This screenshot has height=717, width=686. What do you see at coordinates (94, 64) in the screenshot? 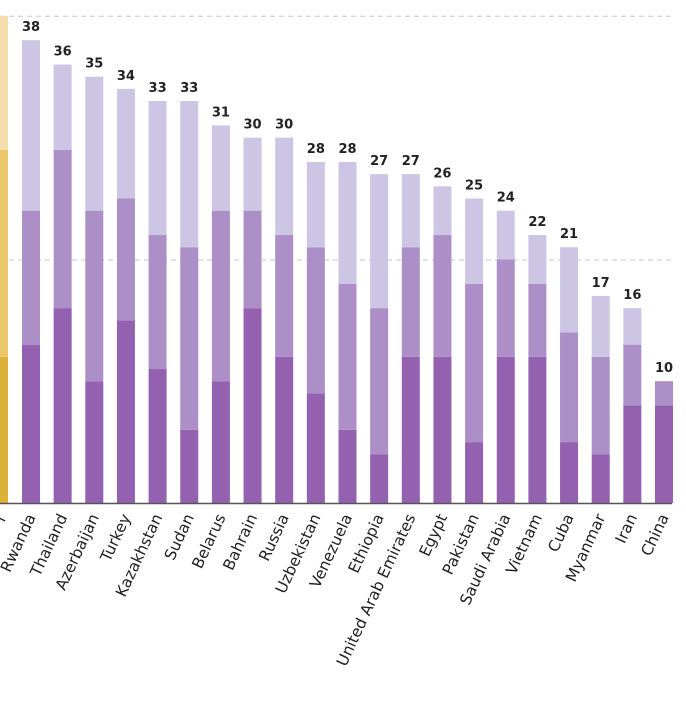
I see `value-label-azerbaijan: 35` at bounding box center [94, 64].